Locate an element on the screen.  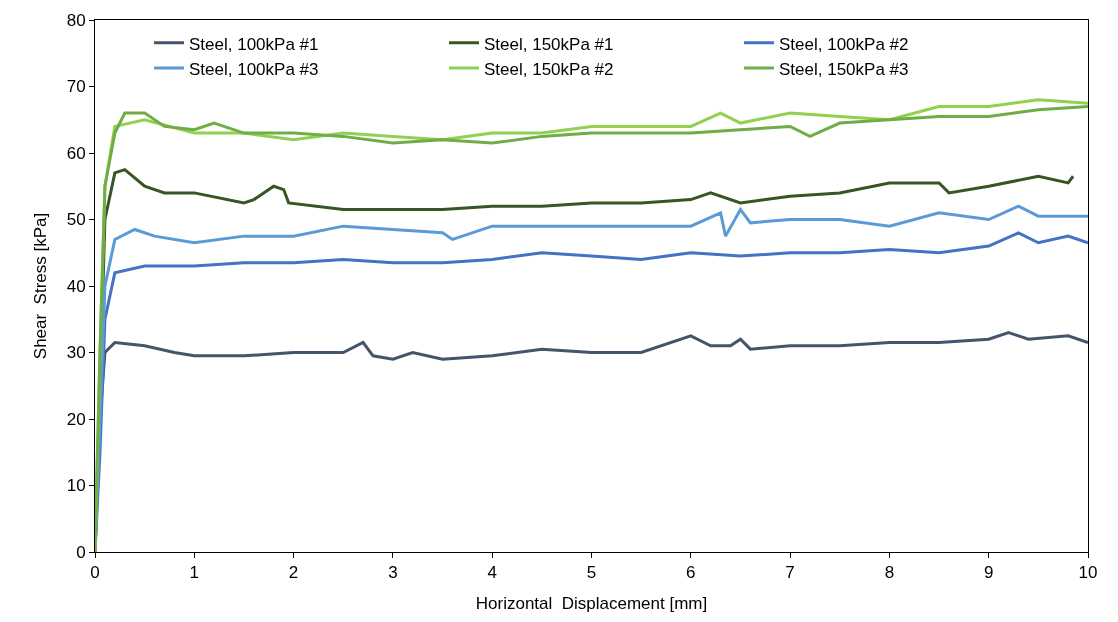
y-tick-label: 80 is located at coordinates (76, 20).